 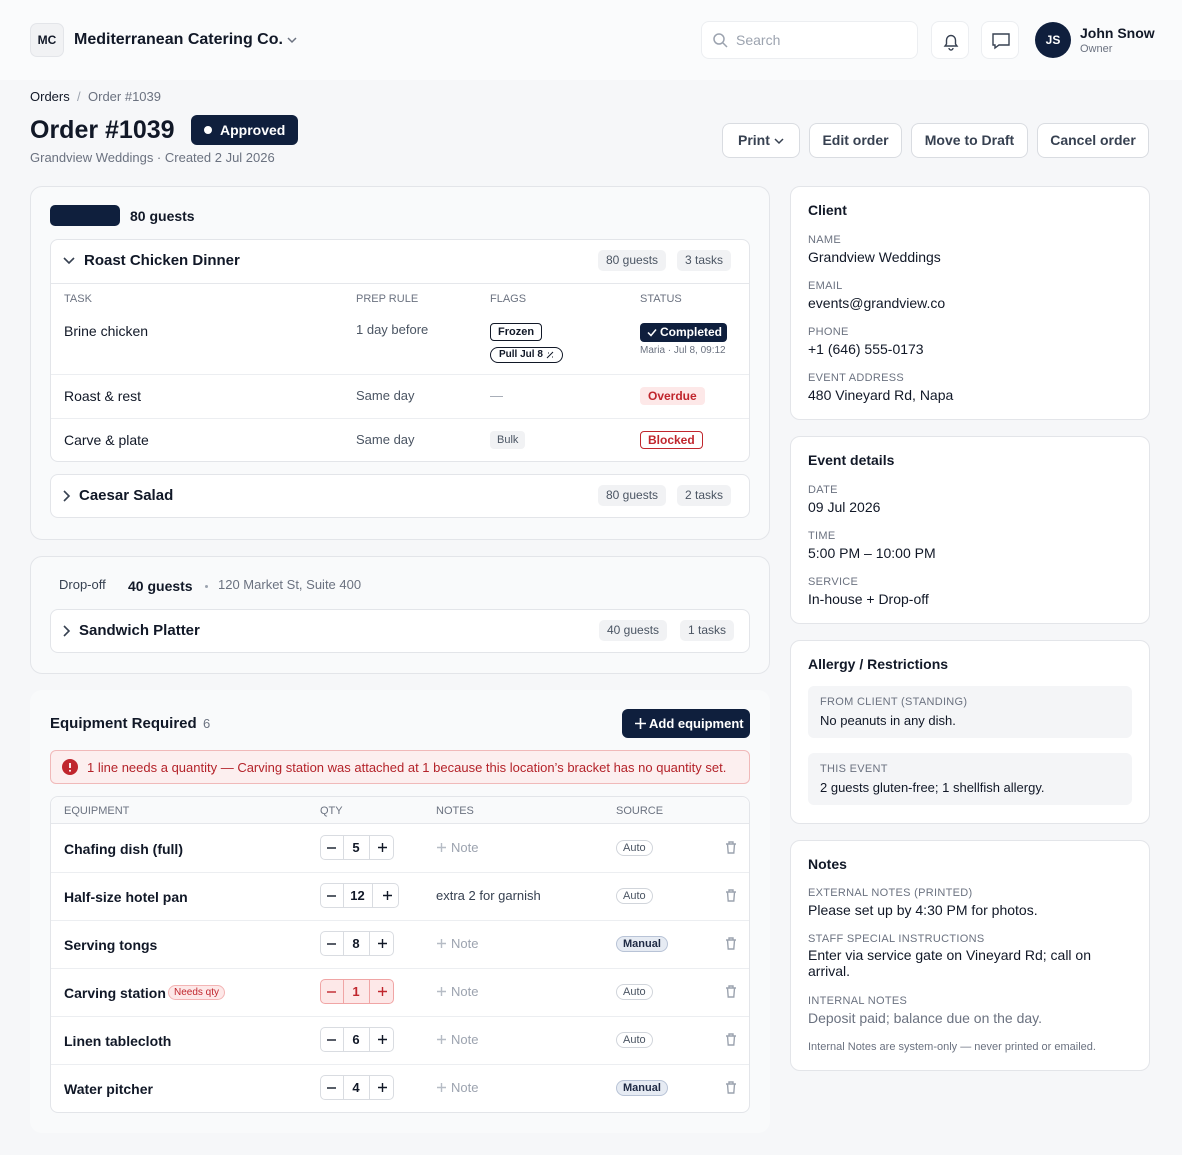 I want to click on notifications-button, so click(x=950, y=40).